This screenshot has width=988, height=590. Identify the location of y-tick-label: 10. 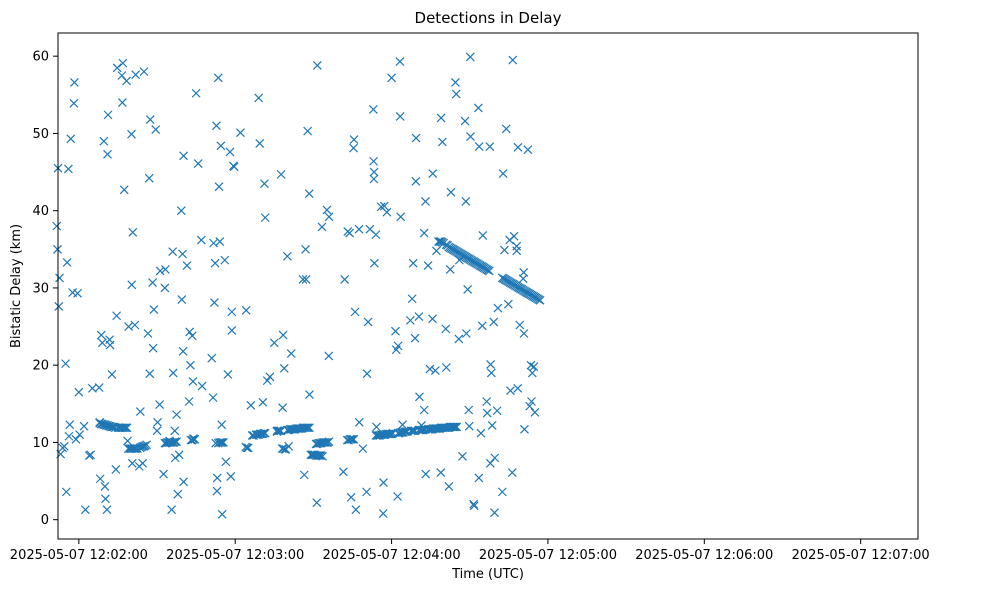
(40, 443).